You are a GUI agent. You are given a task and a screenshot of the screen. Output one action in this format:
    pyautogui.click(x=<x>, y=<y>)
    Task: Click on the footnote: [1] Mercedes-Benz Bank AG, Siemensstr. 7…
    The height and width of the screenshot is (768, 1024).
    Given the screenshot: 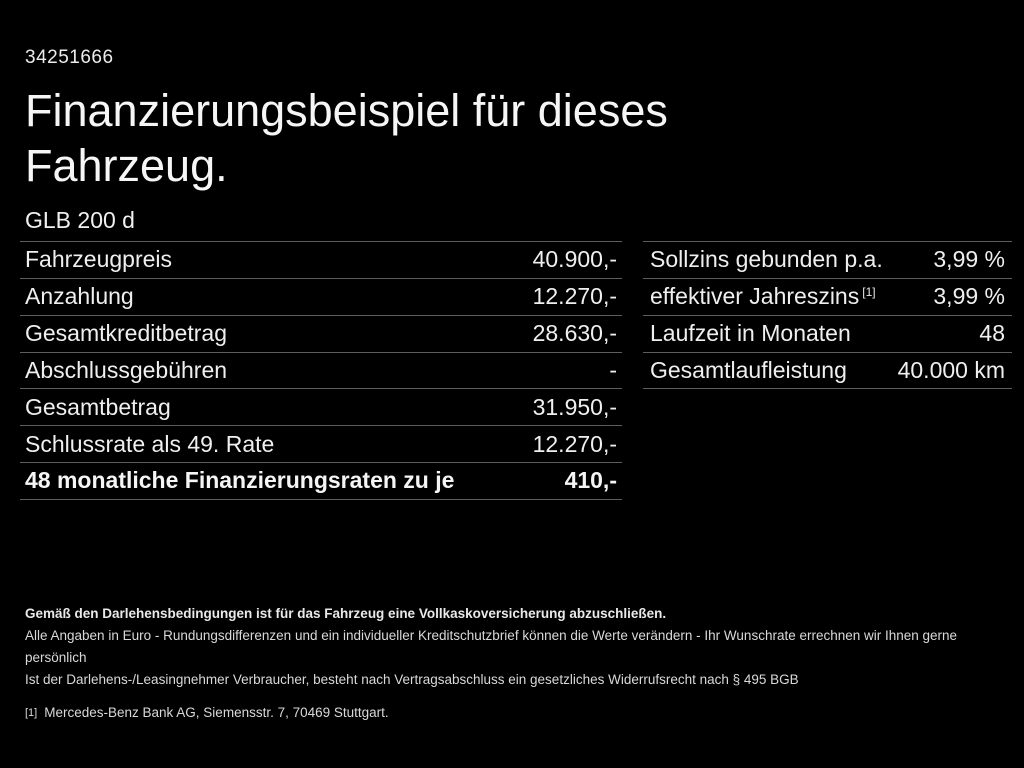 What is the action you would take?
    pyautogui.click(x=515, y=713)
    